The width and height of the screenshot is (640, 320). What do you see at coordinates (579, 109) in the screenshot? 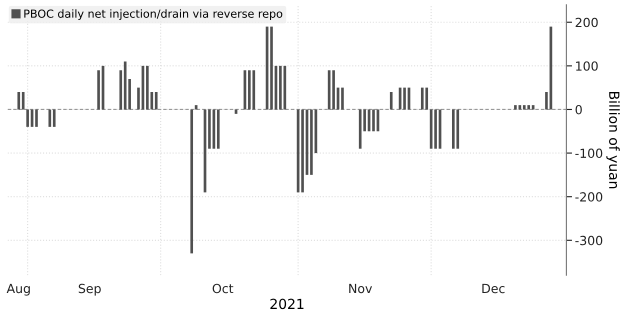
I see `y-tick-label: 0` at bounding box center [579, 109].